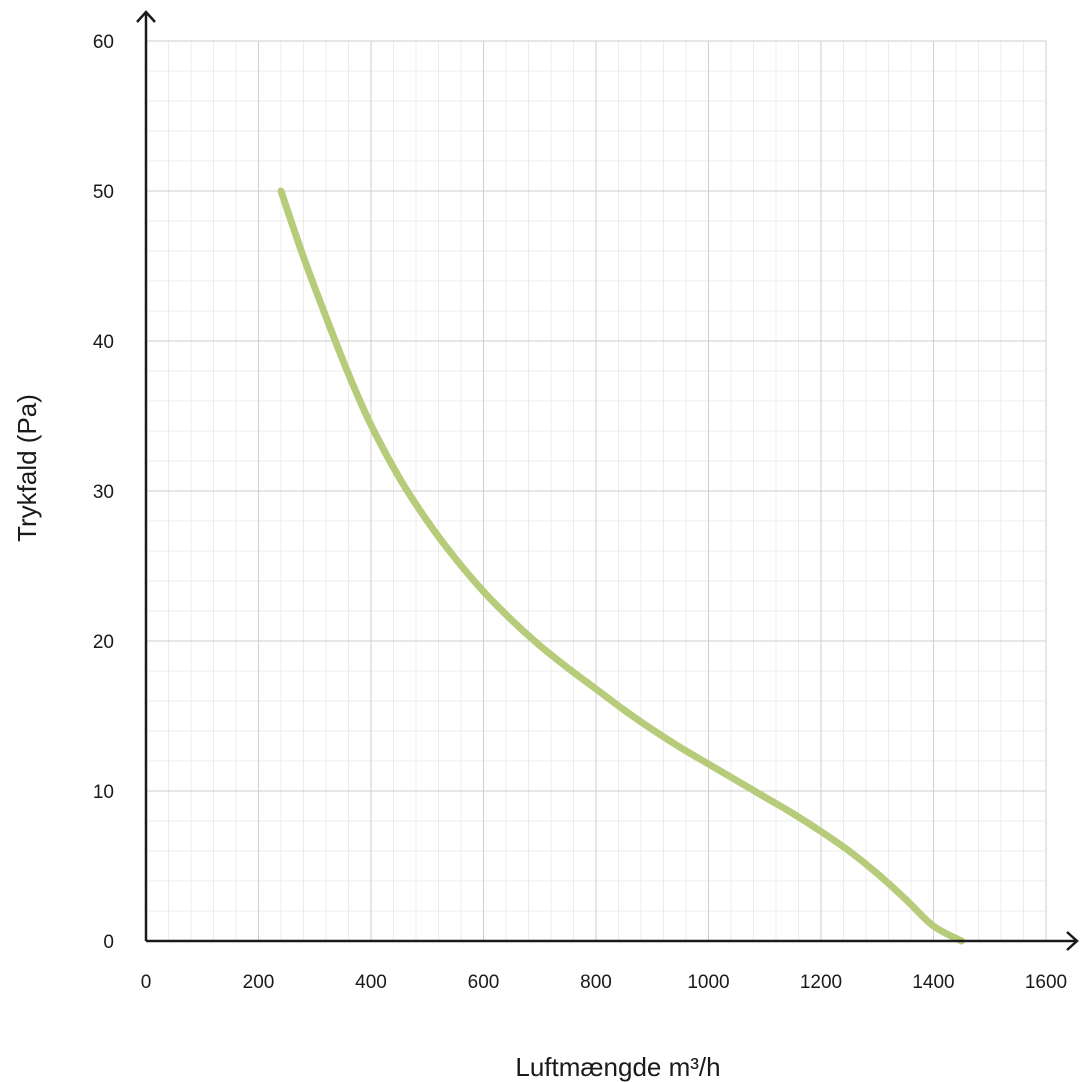 The height and width of the screenshot is (1082, 1081). Describe the element at coordinates (596, 982) in the screenshot. I see `x-tick-label: 800` at that location.